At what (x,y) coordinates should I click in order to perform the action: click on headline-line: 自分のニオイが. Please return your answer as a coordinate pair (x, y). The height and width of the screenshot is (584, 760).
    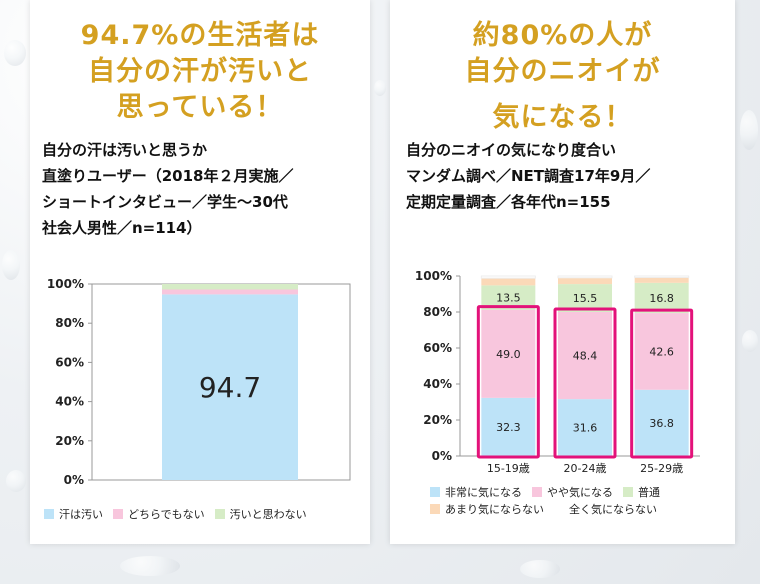
    Looking at the image, I should click on (562, 71).